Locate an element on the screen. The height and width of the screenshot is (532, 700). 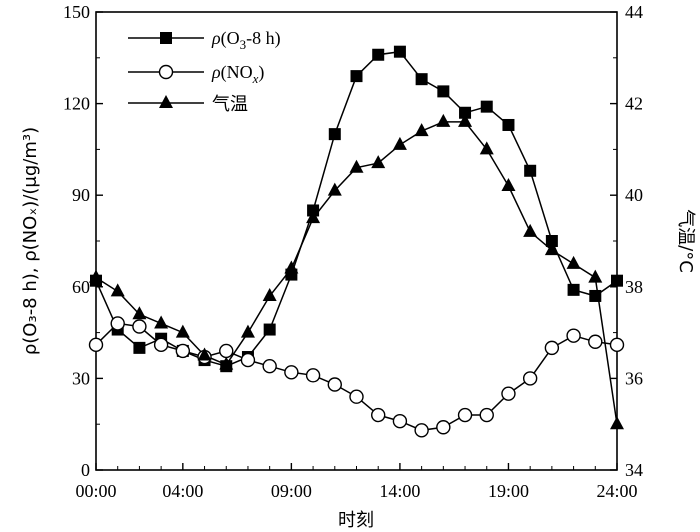
legend-label-nox: ρ(NOx) is located at coordinates (237, 74).